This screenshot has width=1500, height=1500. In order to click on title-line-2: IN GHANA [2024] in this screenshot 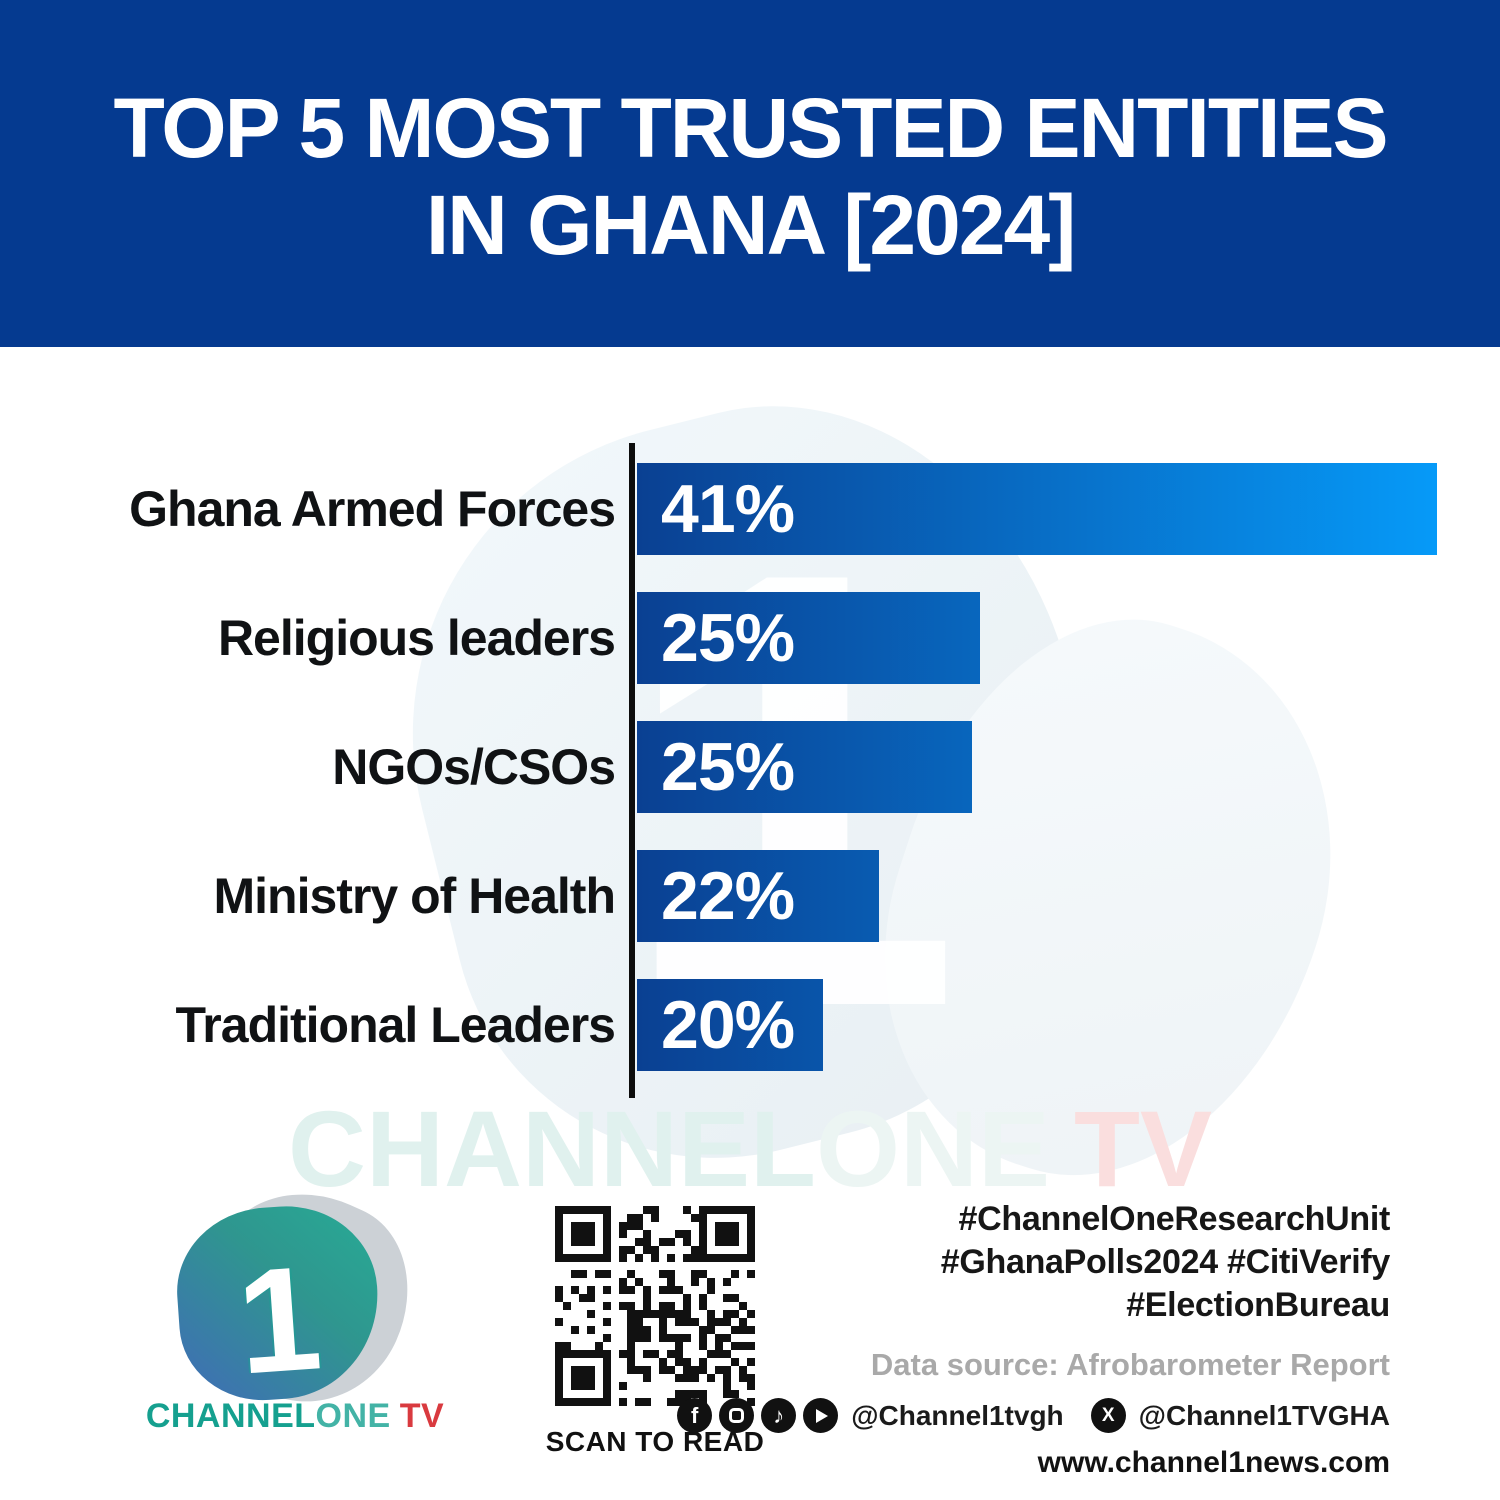, I will do `click(750, 224)`.